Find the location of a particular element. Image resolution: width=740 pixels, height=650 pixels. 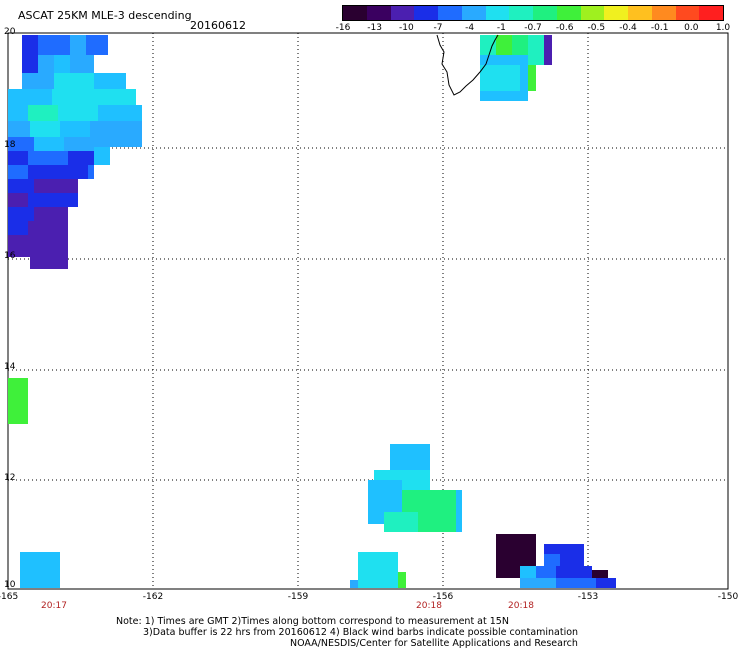

colorbar-tick-label: -13 is located at coordinates (375, 28).